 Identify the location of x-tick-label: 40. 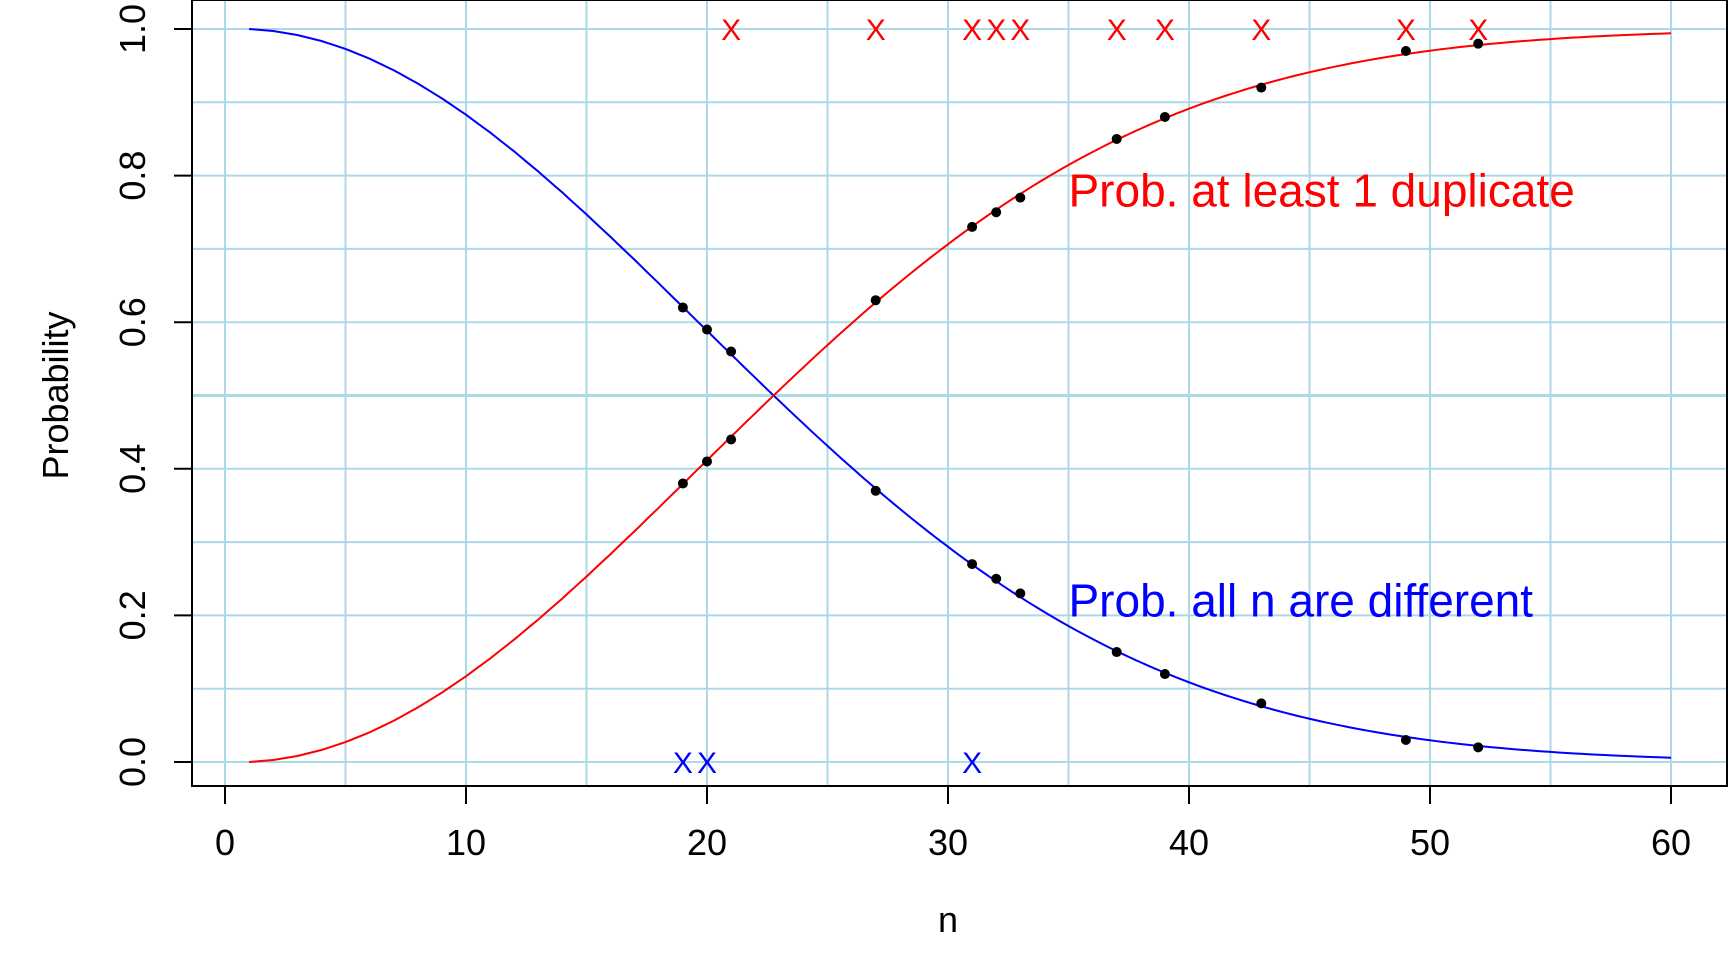
(1189, 842).